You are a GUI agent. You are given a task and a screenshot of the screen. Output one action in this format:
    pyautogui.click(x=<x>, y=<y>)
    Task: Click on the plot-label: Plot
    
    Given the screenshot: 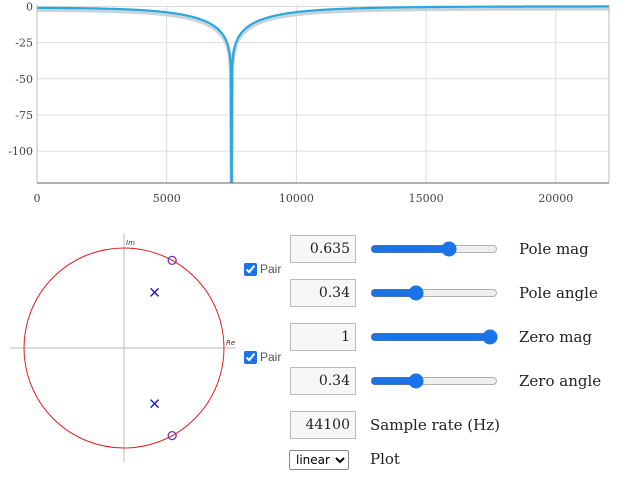 What is the action you would take?
    pyautogui.click(x=385, y=459)
    